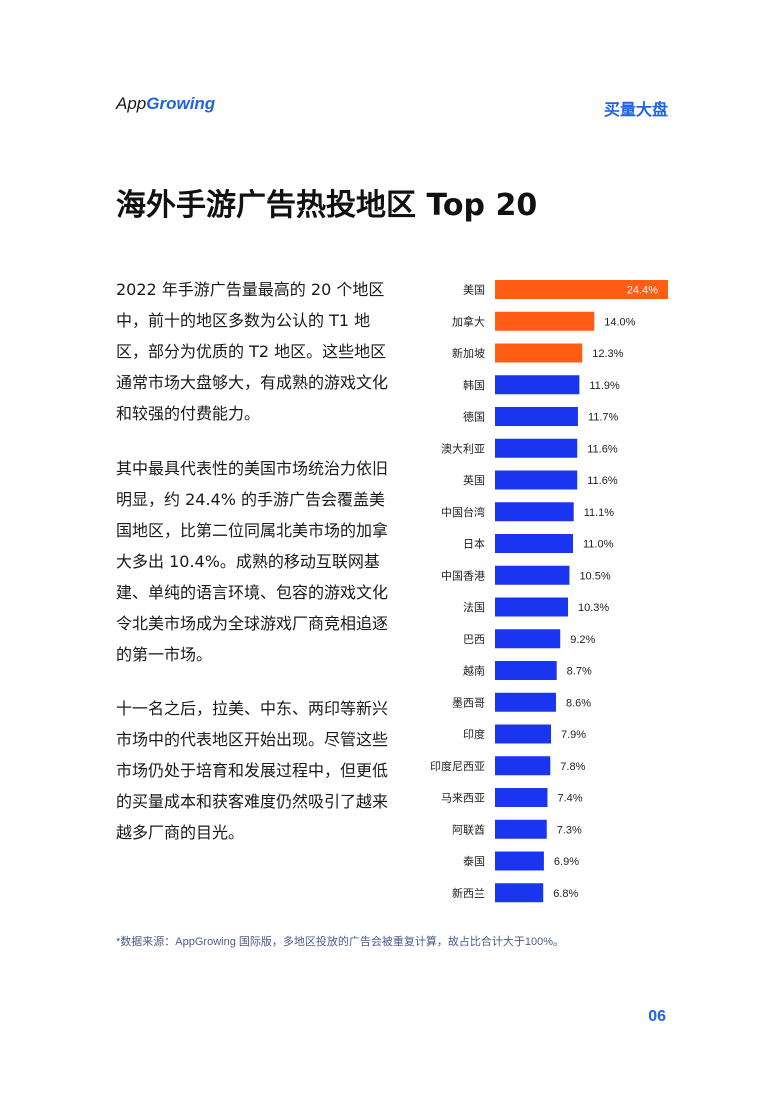 The width and height of the screenshot is (782, 1102). What do you see at coordinates (131, 103) in the screenshot?
I see `logo-text-app: App` at bounding box center [131, 103].